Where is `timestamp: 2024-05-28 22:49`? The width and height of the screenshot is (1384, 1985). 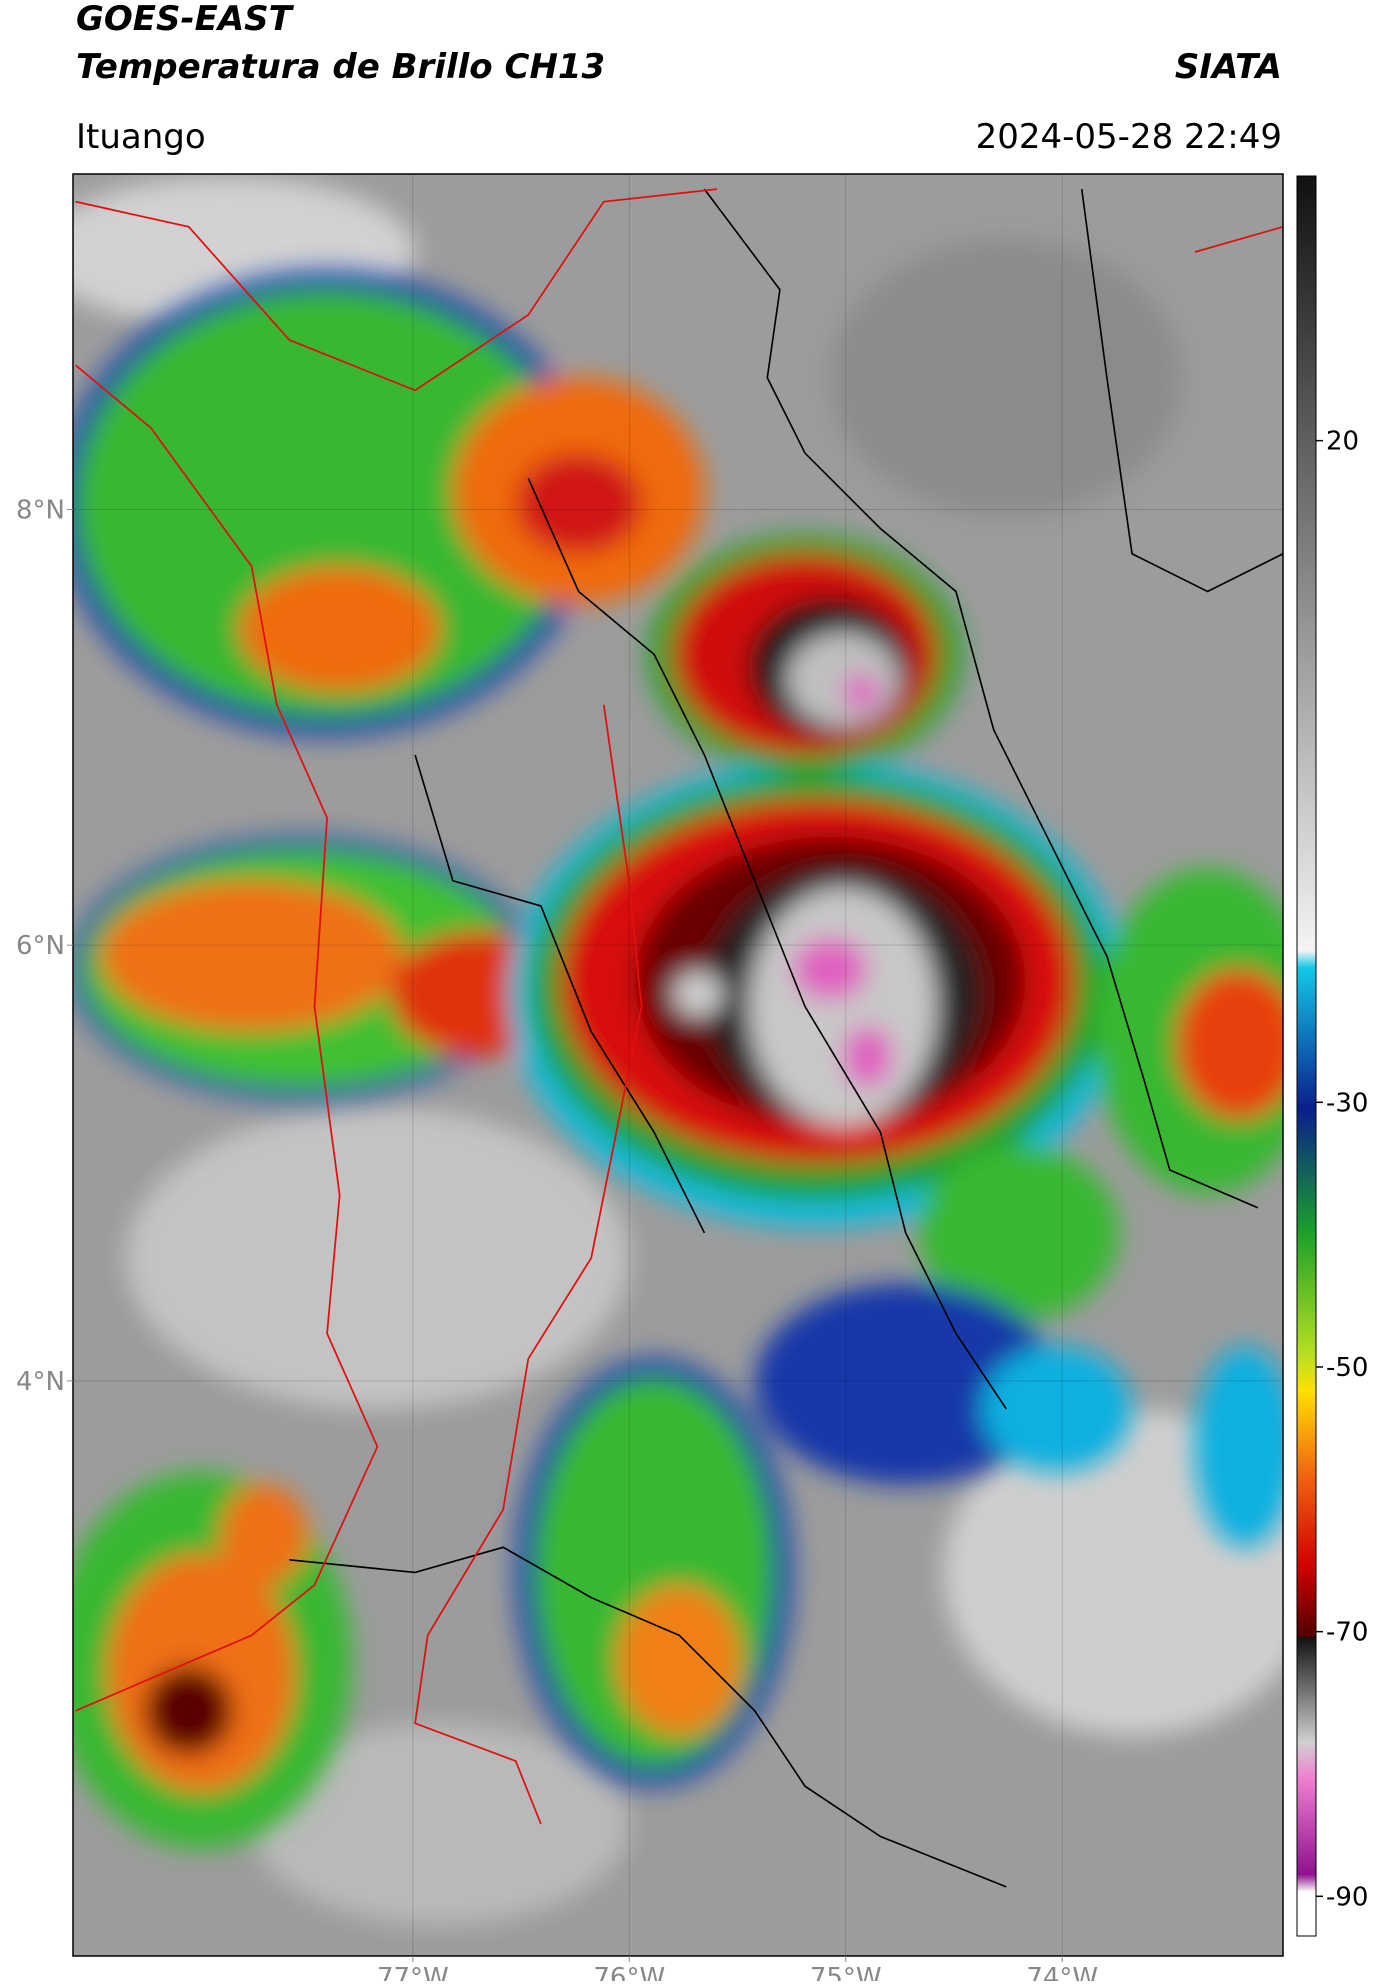
timestamp: 2024-05-28 22:49 is located at coordinates (1129, 137).